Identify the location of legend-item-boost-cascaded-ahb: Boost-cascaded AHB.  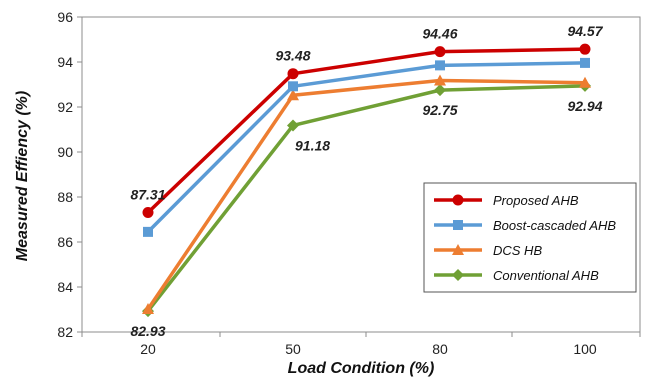
(525, 225).